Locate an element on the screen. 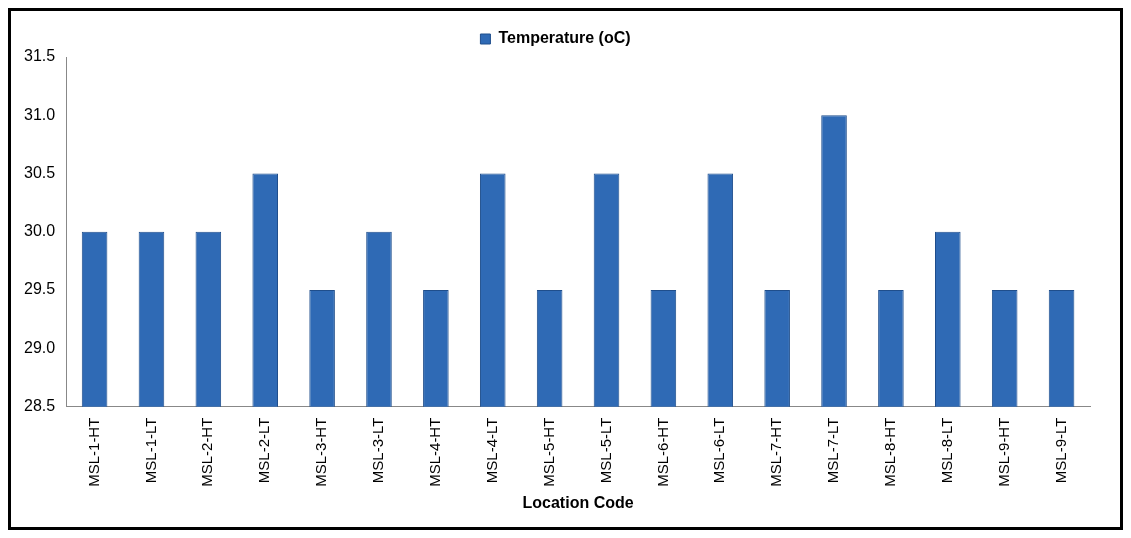  legend-label: Temperature (oC) is located at coordinates (564, 38).